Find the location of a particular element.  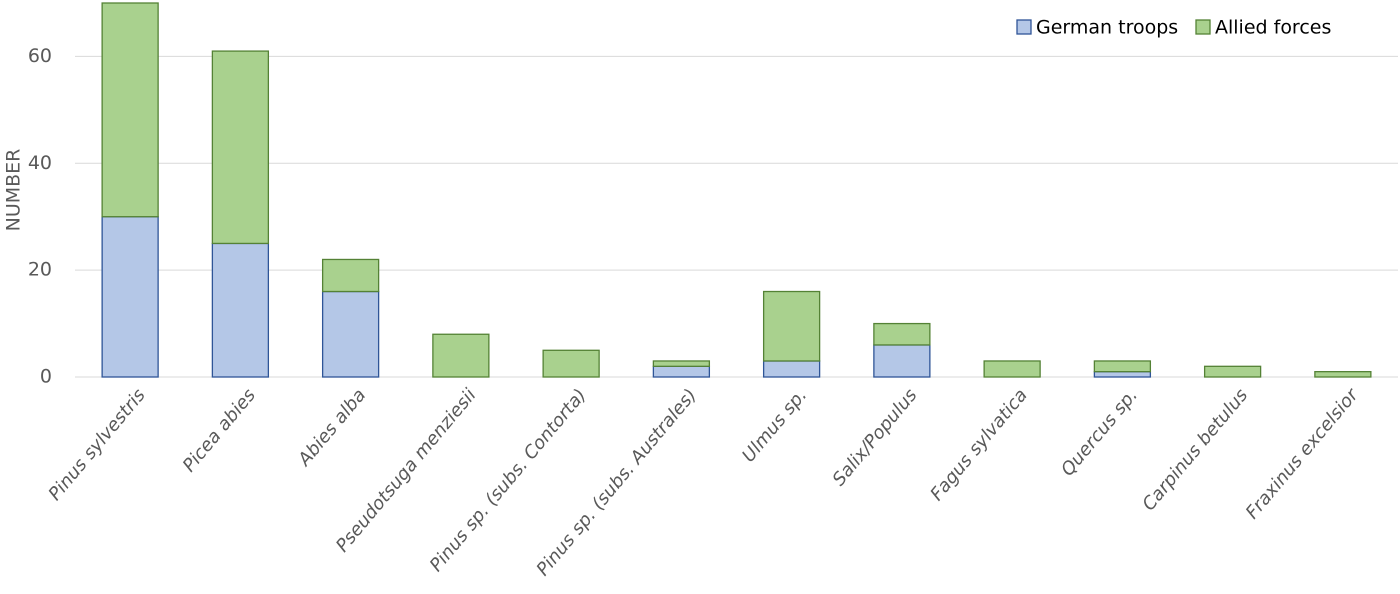

legend-label: German troops is located at coordinates (1107, 28).